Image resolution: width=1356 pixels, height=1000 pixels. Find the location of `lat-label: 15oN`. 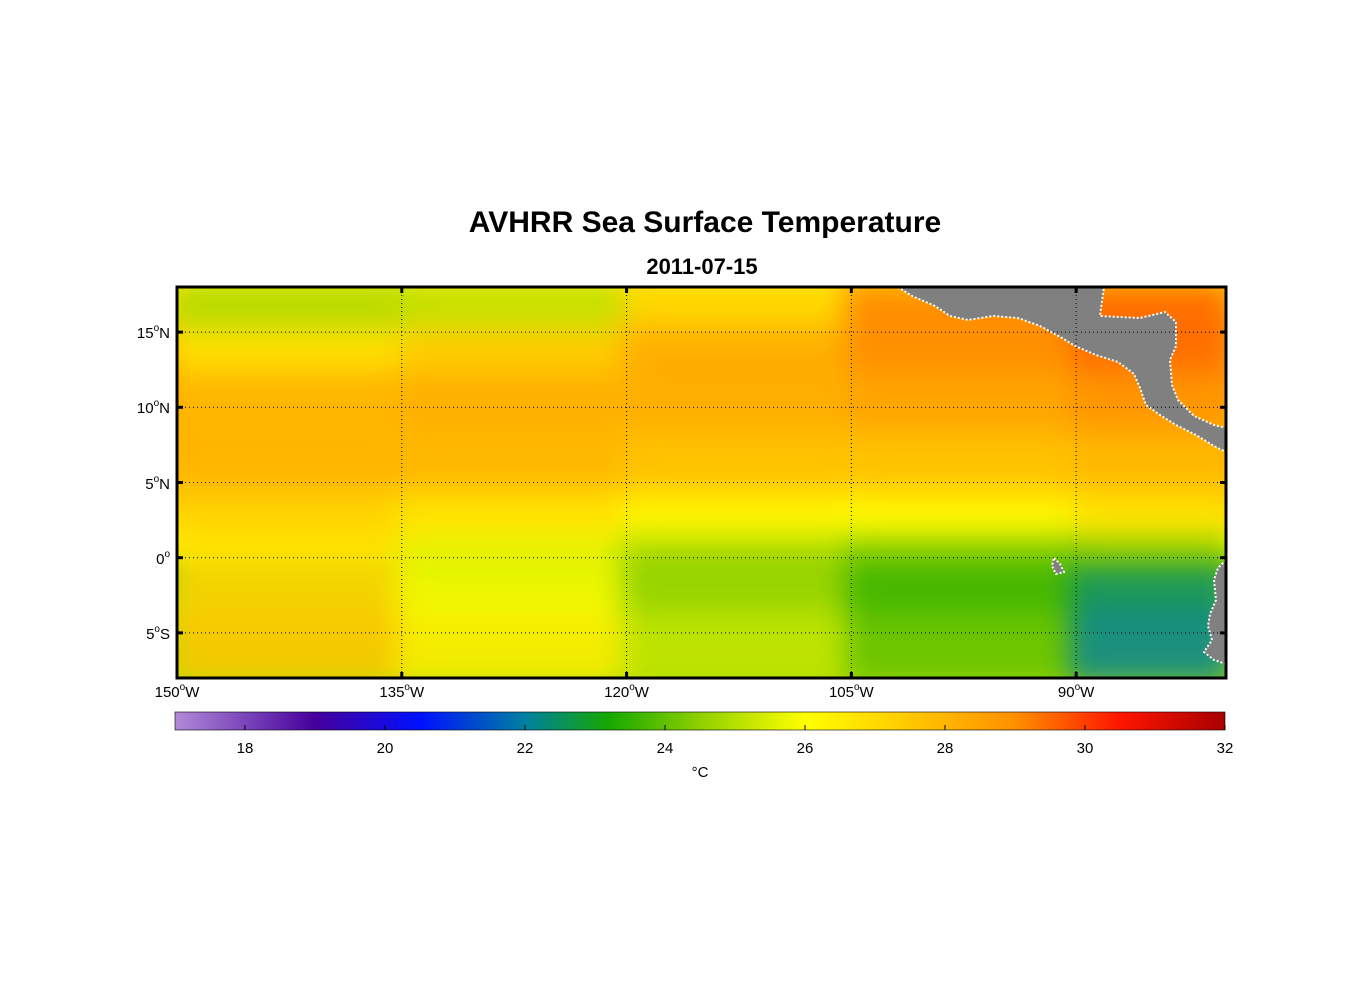

lat-label: 15oN is located at coordinates (153, 333).